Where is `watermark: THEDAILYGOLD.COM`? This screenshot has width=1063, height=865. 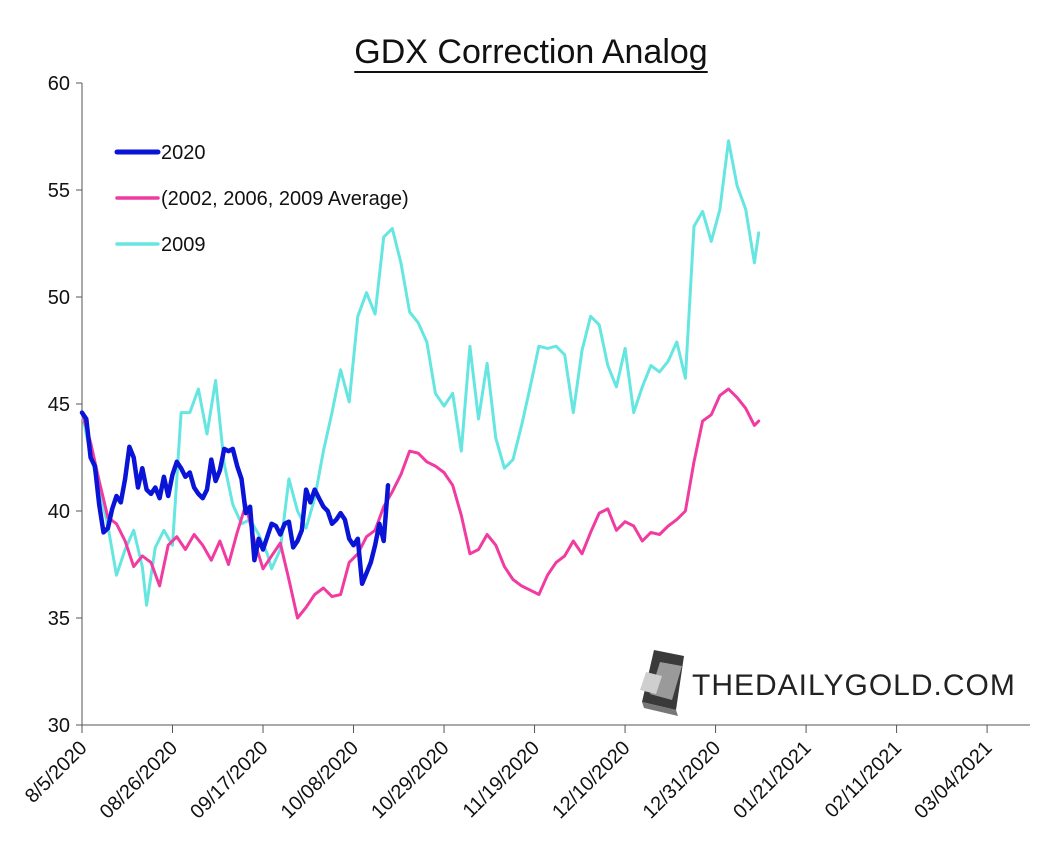
watermark: THEDAILYGOLD.COM is located at coordinates (828, 683).